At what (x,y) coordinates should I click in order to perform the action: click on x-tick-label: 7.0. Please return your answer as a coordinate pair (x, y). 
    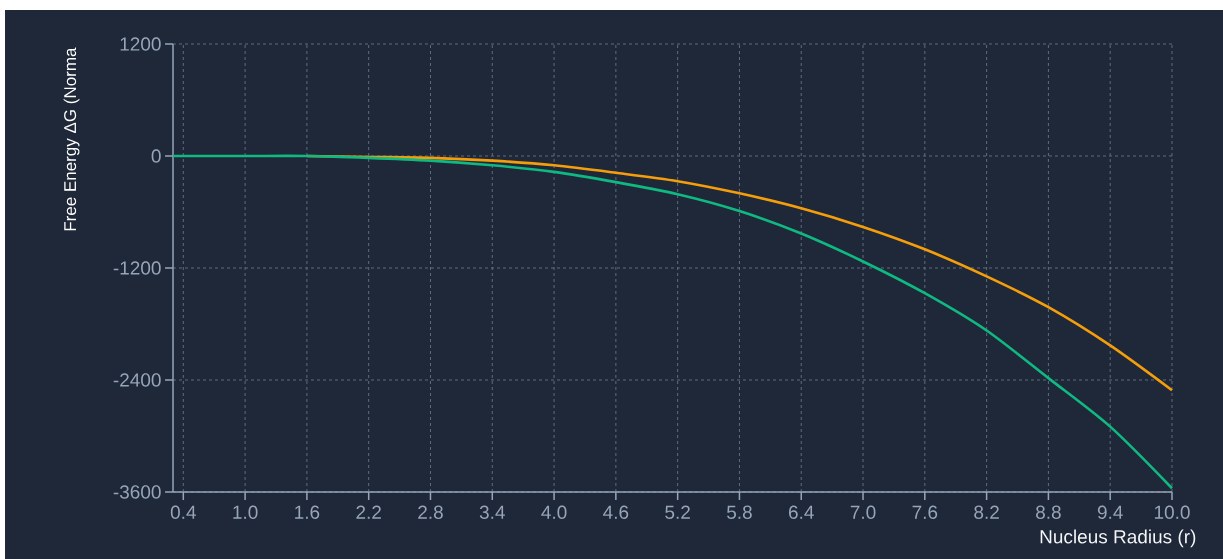
    Looking at the image, I should click on (863, 512).